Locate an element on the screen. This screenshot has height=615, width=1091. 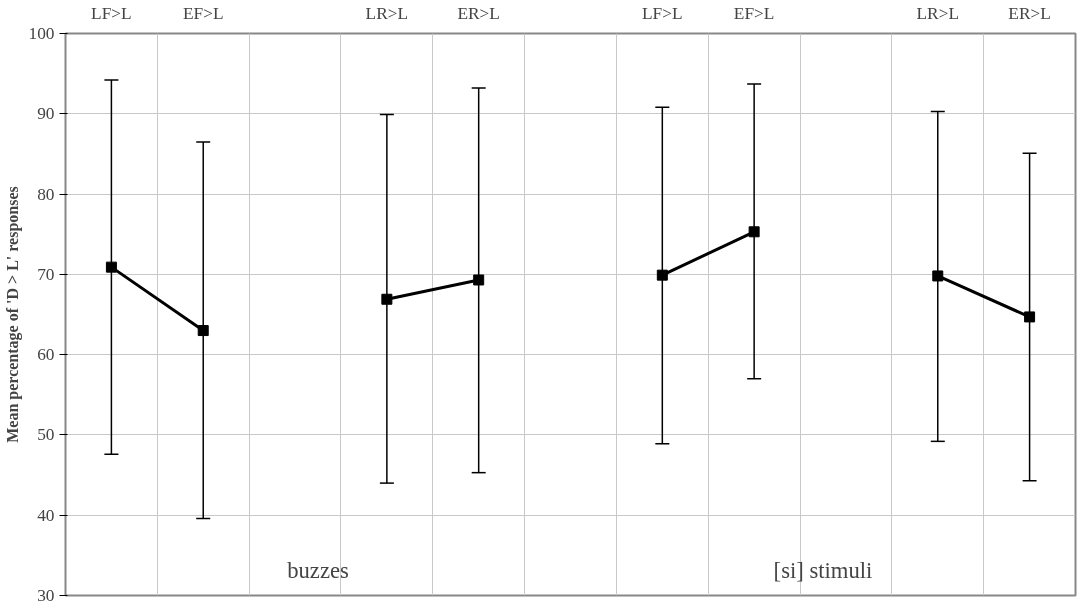
y-tick-label: 90 is located at coordinates (46, 114).